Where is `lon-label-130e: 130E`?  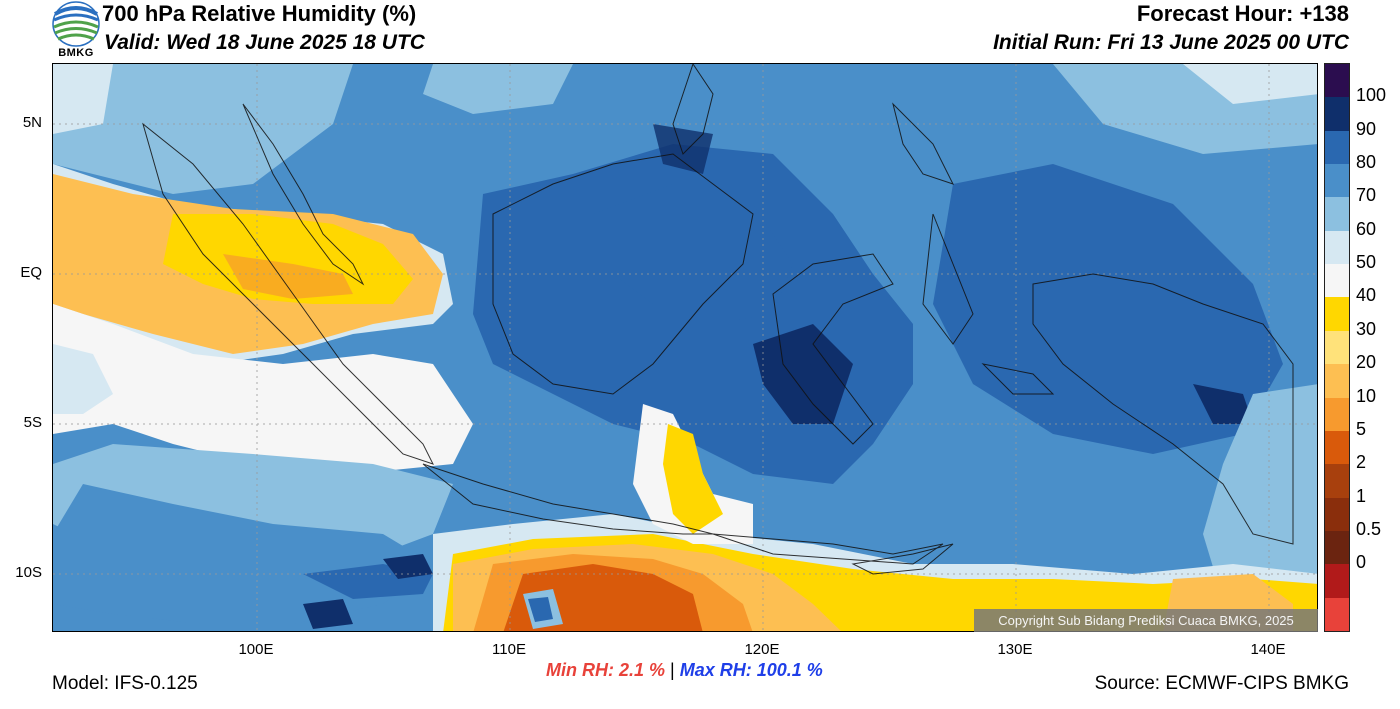 lon-label-130e: 130E is located at coordinates (1015, 649).